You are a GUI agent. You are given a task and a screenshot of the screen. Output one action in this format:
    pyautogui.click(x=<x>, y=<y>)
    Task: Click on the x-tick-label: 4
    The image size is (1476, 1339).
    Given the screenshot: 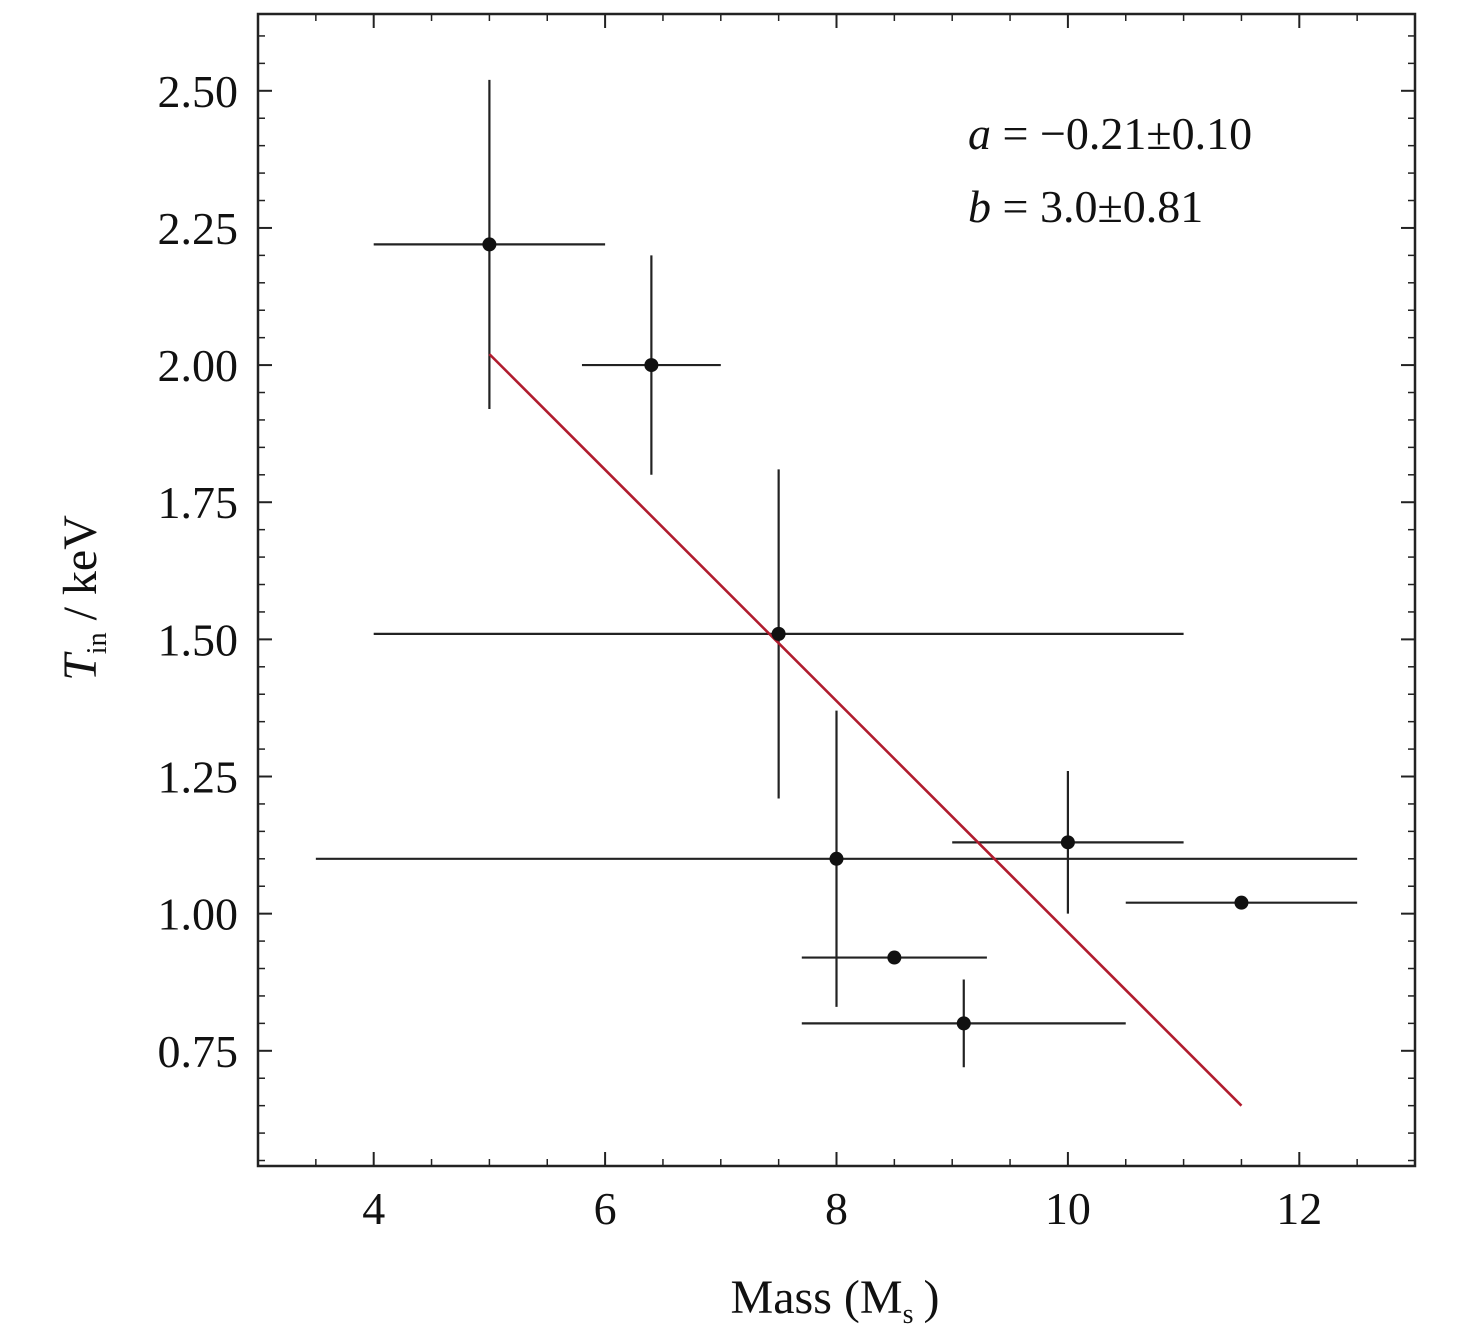 What is the action you would take?
    pyautogui.click(x=373, y=1208)
    